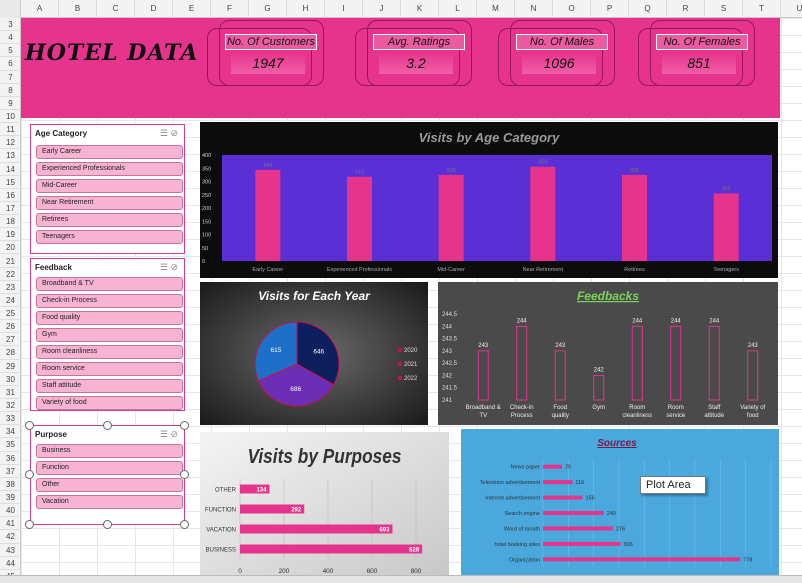 This screenshot has height=583, width=802. Describe the element at coordinates (10, 445) in the screenshot. I see `row-number: 35` at that location.